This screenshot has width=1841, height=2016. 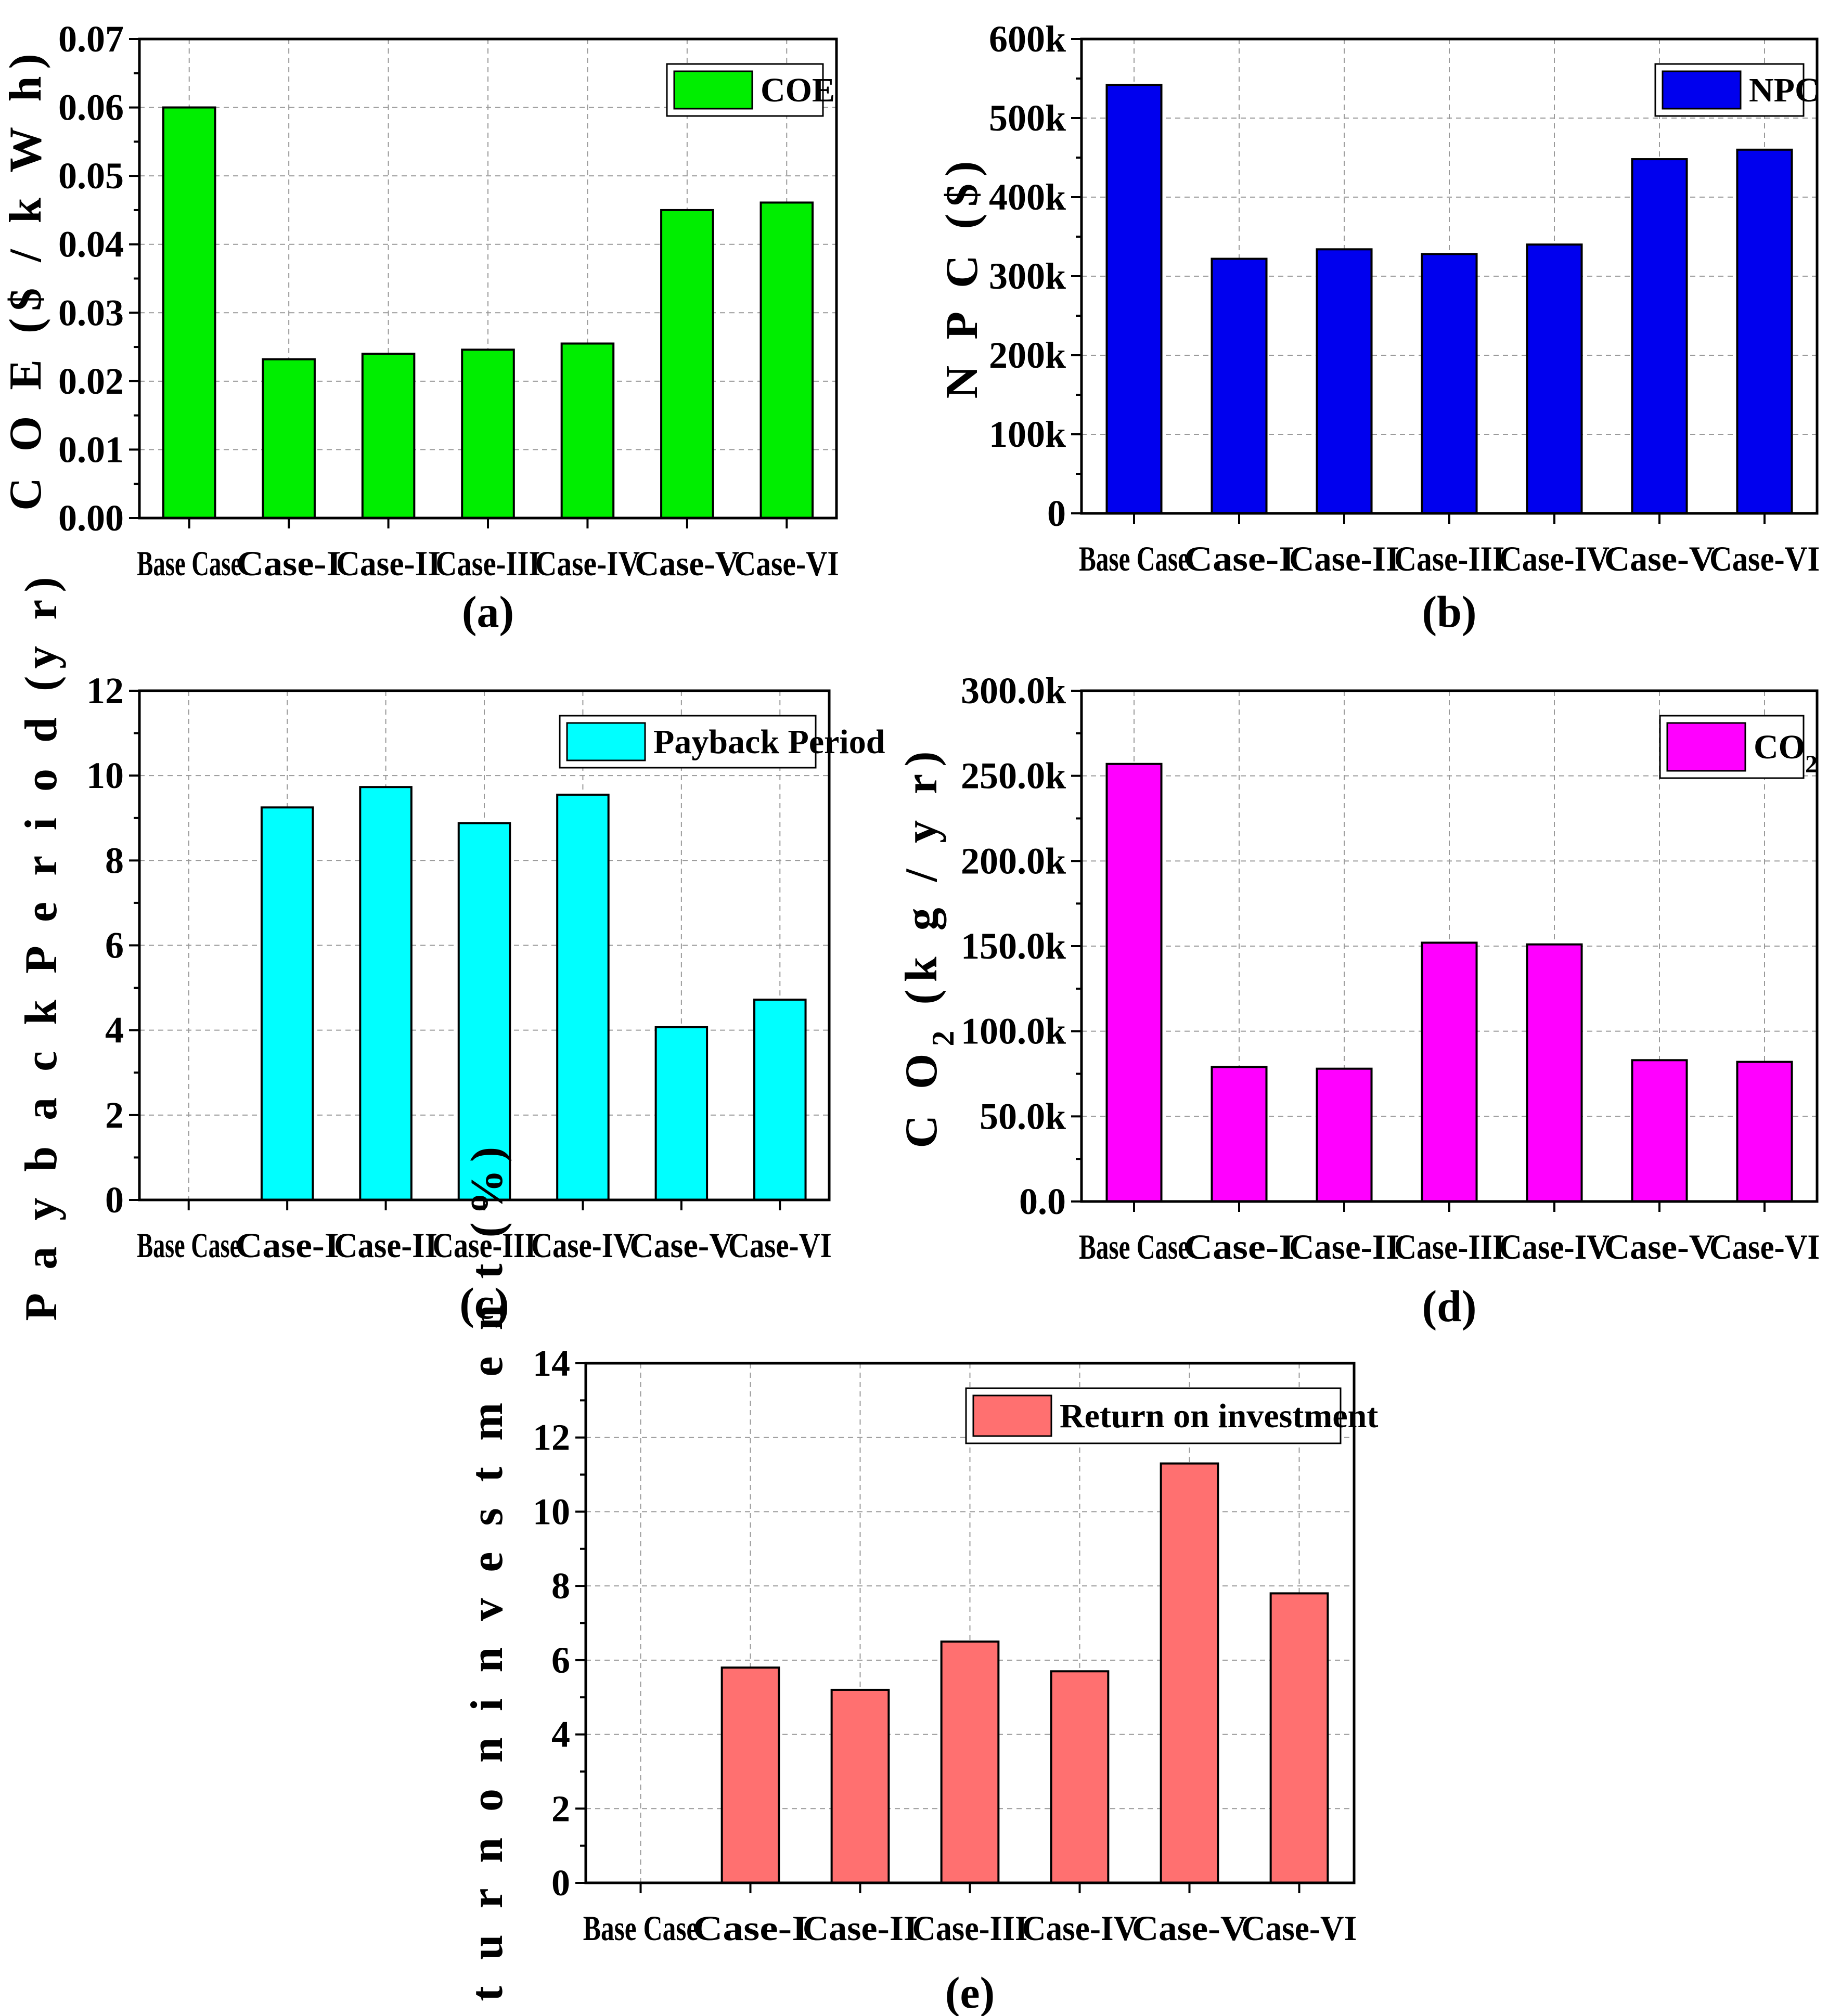 I want to click on legend: Return on investment, so click(x=1171, y=1415).